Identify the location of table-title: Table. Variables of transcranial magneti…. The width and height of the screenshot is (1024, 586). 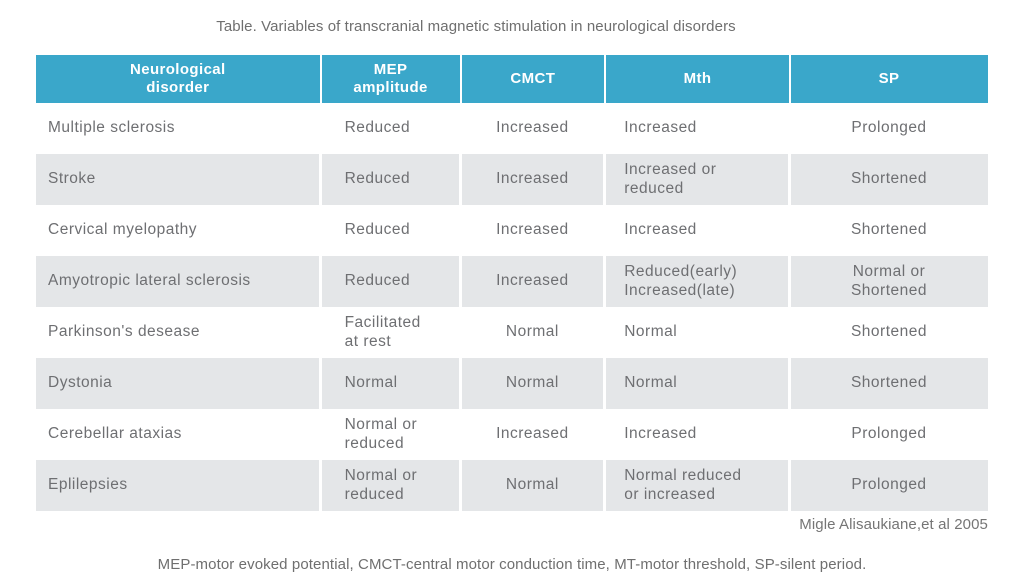
(476, 26).